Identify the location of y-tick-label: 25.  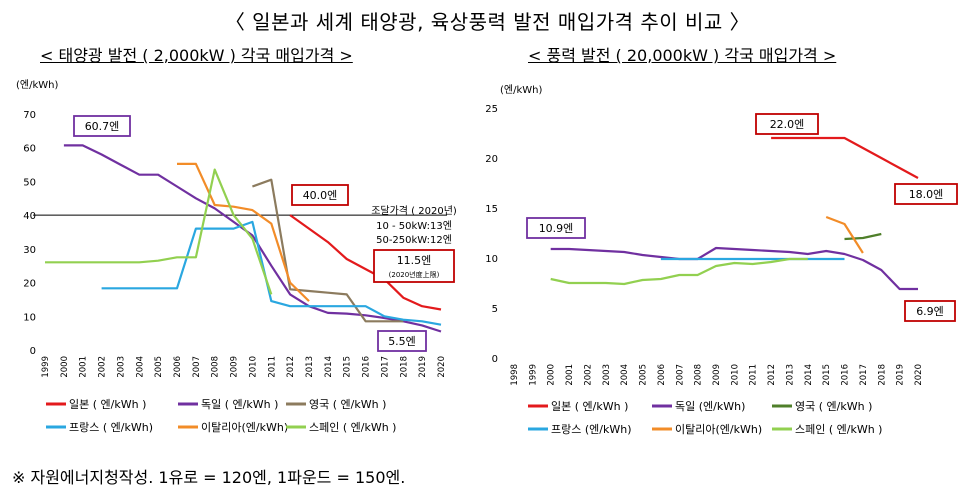
(491, 109).